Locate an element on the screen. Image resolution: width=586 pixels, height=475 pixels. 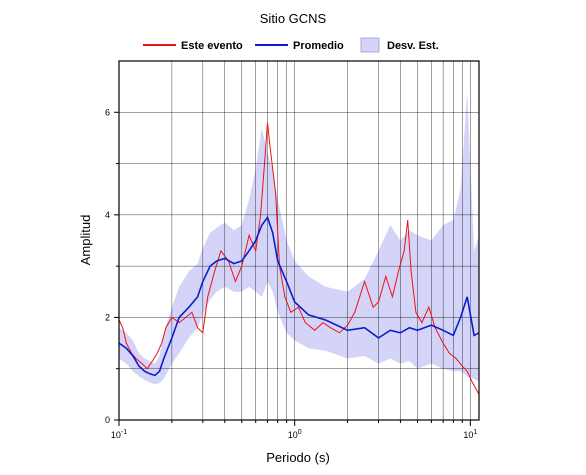
y-axis-label: Amplitud is located at coordinates (85, 240).